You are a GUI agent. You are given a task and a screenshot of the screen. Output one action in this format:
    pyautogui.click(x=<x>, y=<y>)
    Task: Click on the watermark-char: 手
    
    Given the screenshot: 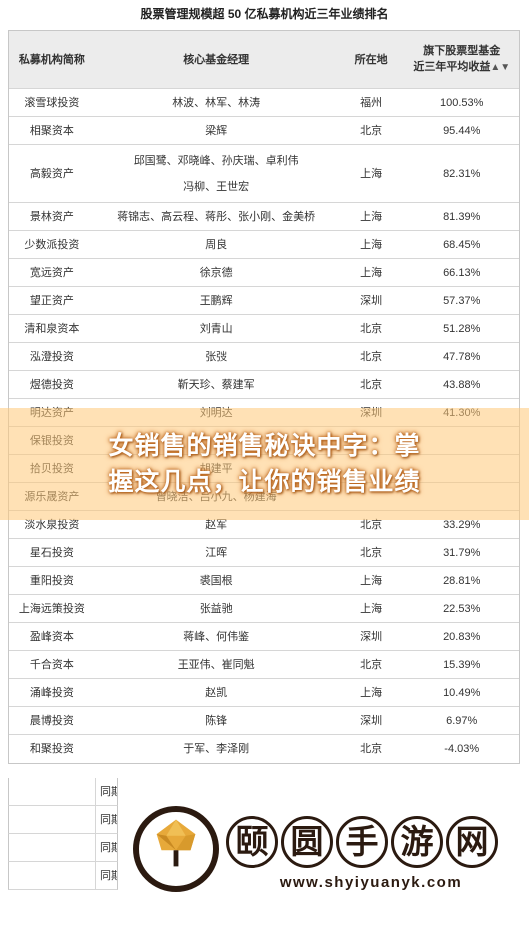 What is the action you would take?
    pyautogui.click(x=362, y=842)
    